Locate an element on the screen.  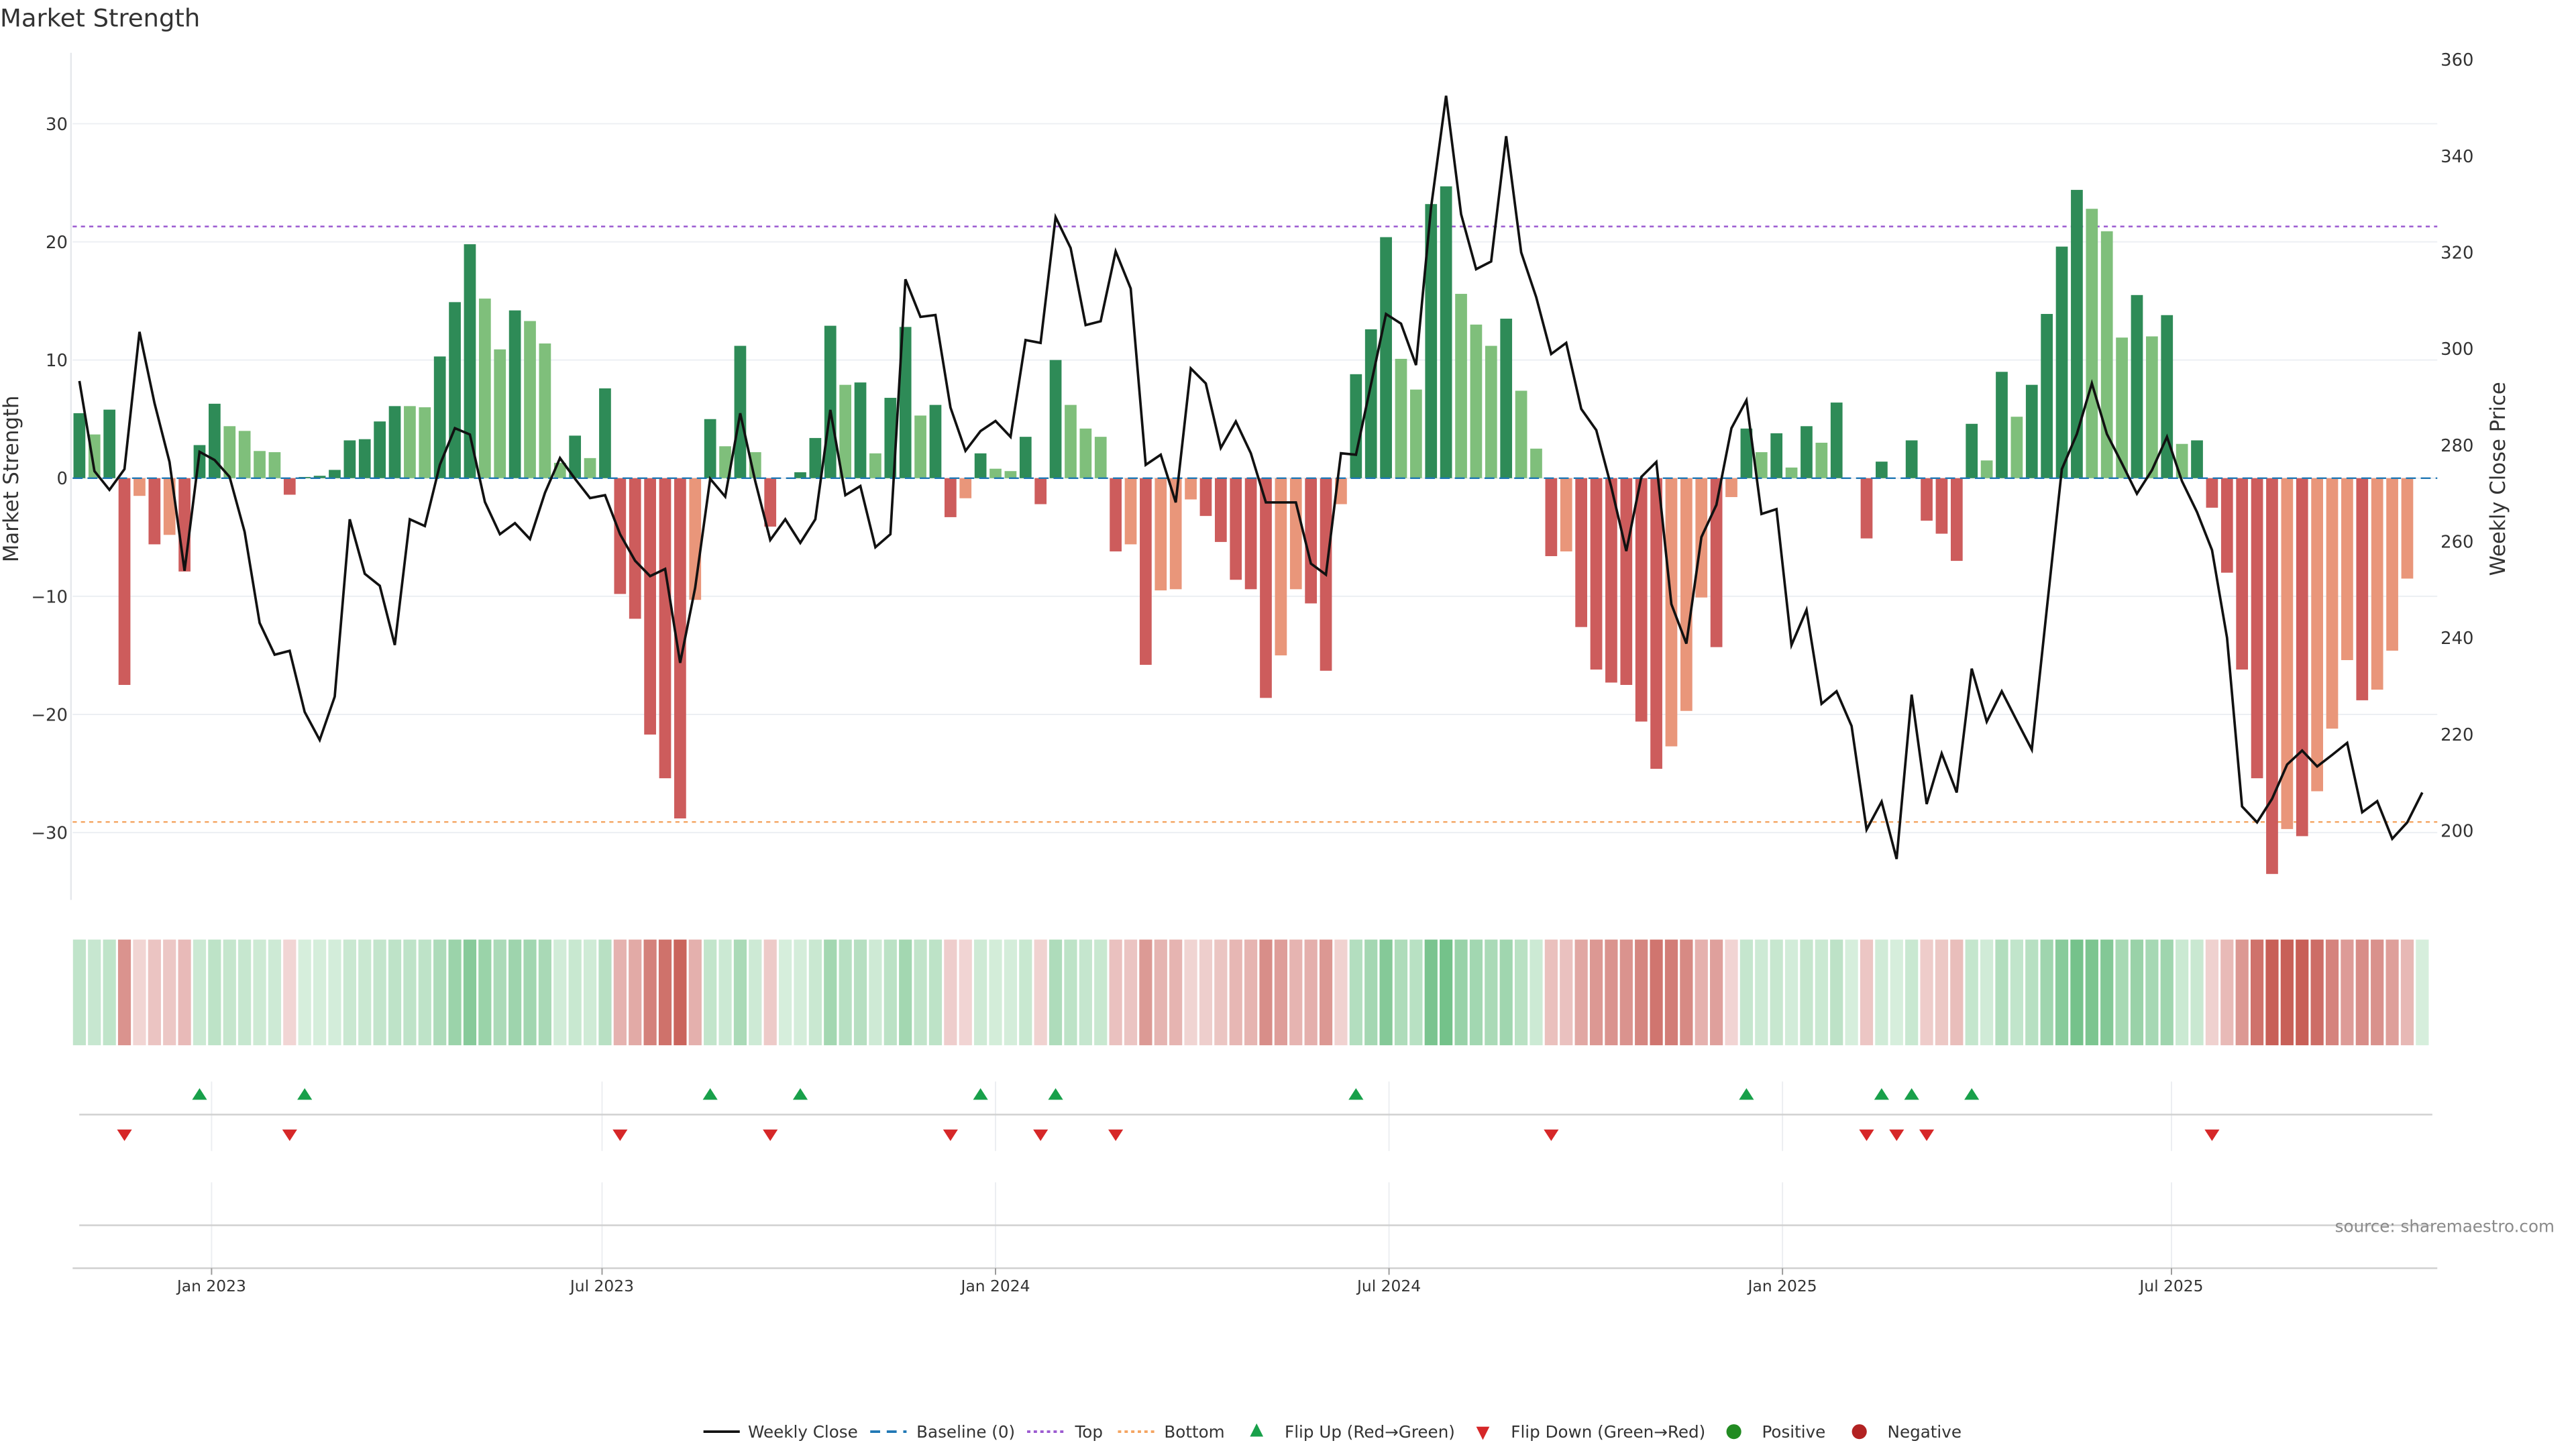
source-credit: source: sharemaestro.com is located at coordinates (2445, 1226).